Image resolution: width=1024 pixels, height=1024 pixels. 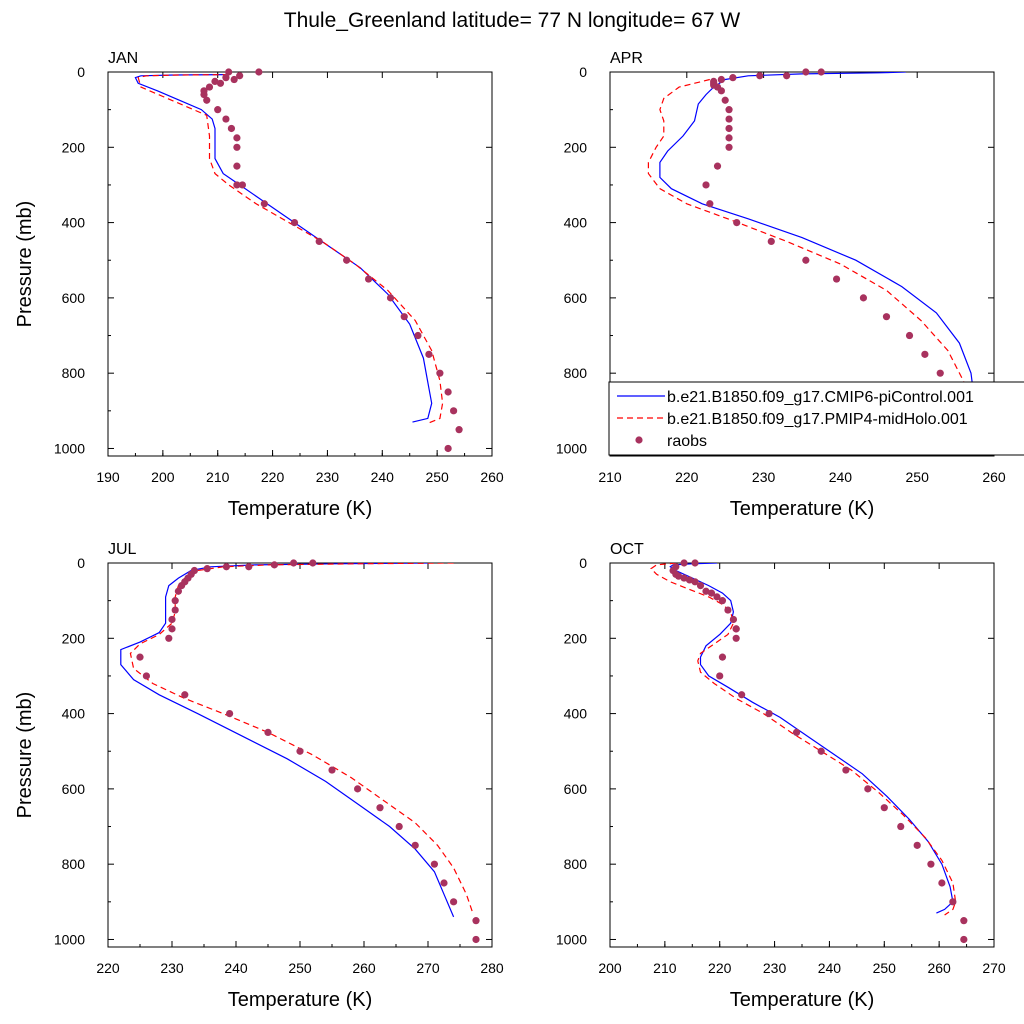 I want to click on y-axis-label: Pressure (mb), so click(x=25, y=755).